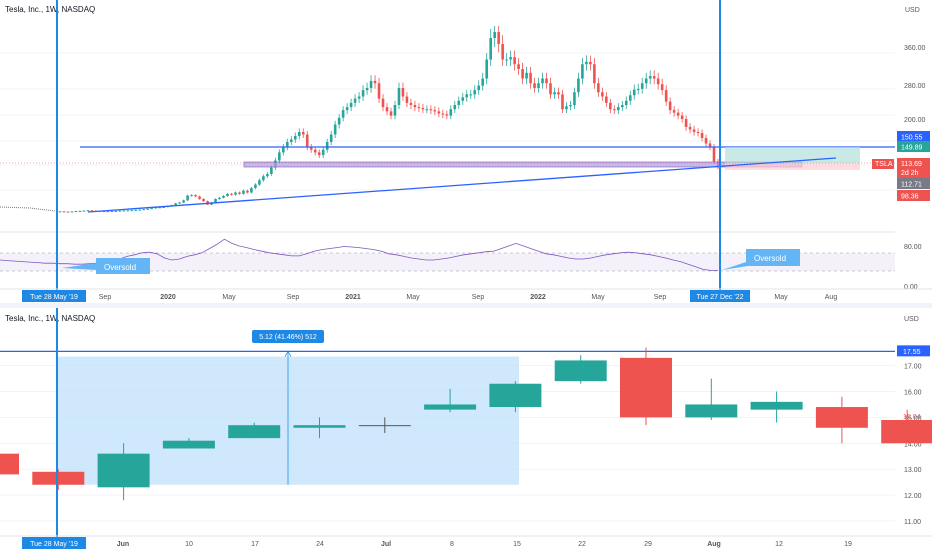  What do you see at coordinates (912, 138) in the screenshot?
I see `price-label-level-1: 150.55` at bounding box center [912, 138].